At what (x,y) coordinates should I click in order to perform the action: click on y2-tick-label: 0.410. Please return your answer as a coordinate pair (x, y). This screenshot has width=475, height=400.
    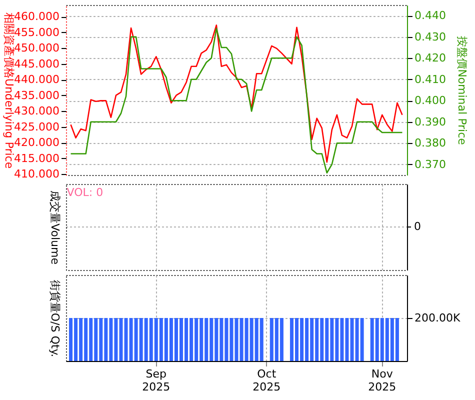
    Looking at the image, I should click on (430, 79).